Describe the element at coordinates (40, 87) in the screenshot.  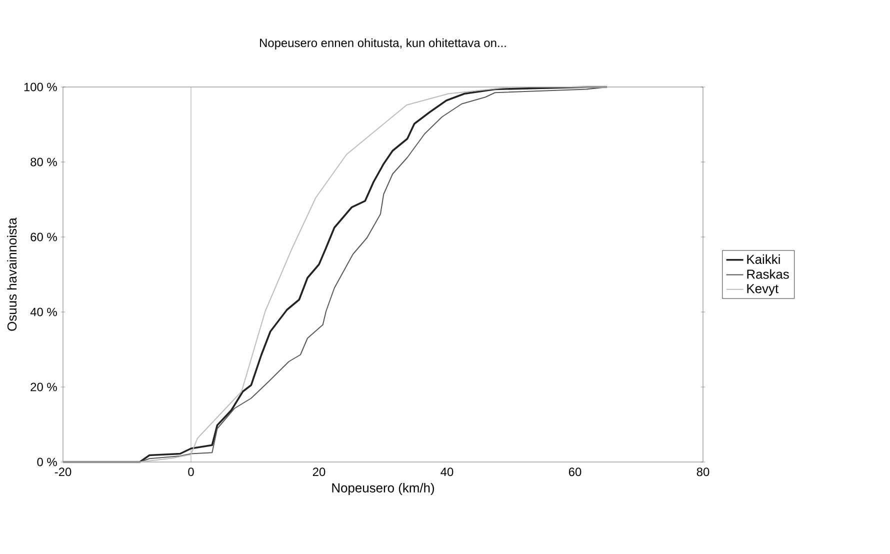
I see `y-tick-label: 100 %` at that location.